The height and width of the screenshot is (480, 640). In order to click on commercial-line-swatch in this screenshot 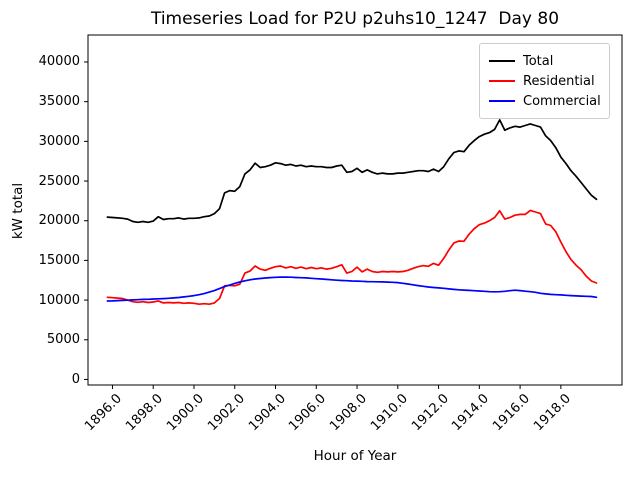, I will do `click(502, 101)`.